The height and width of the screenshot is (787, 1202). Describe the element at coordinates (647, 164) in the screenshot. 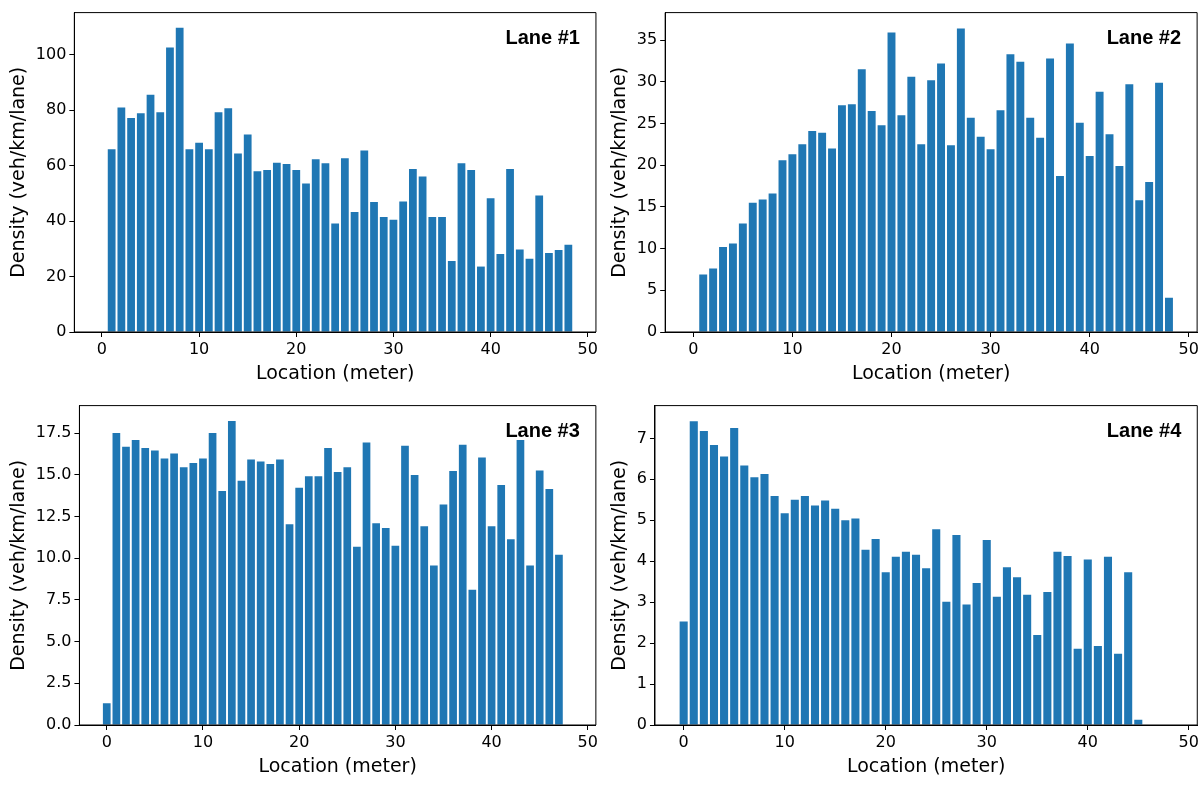

I see `y-tick-label: 20` at that location.